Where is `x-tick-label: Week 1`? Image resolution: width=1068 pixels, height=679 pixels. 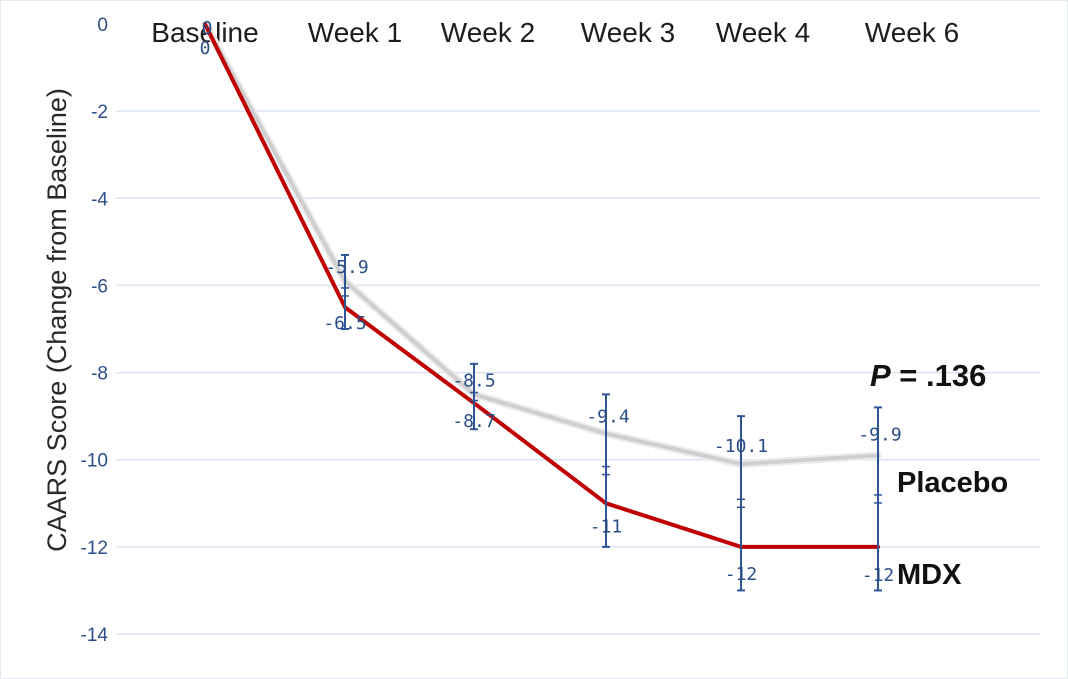 x-tick-label: Week 1 is located at coordinates (355, 32).